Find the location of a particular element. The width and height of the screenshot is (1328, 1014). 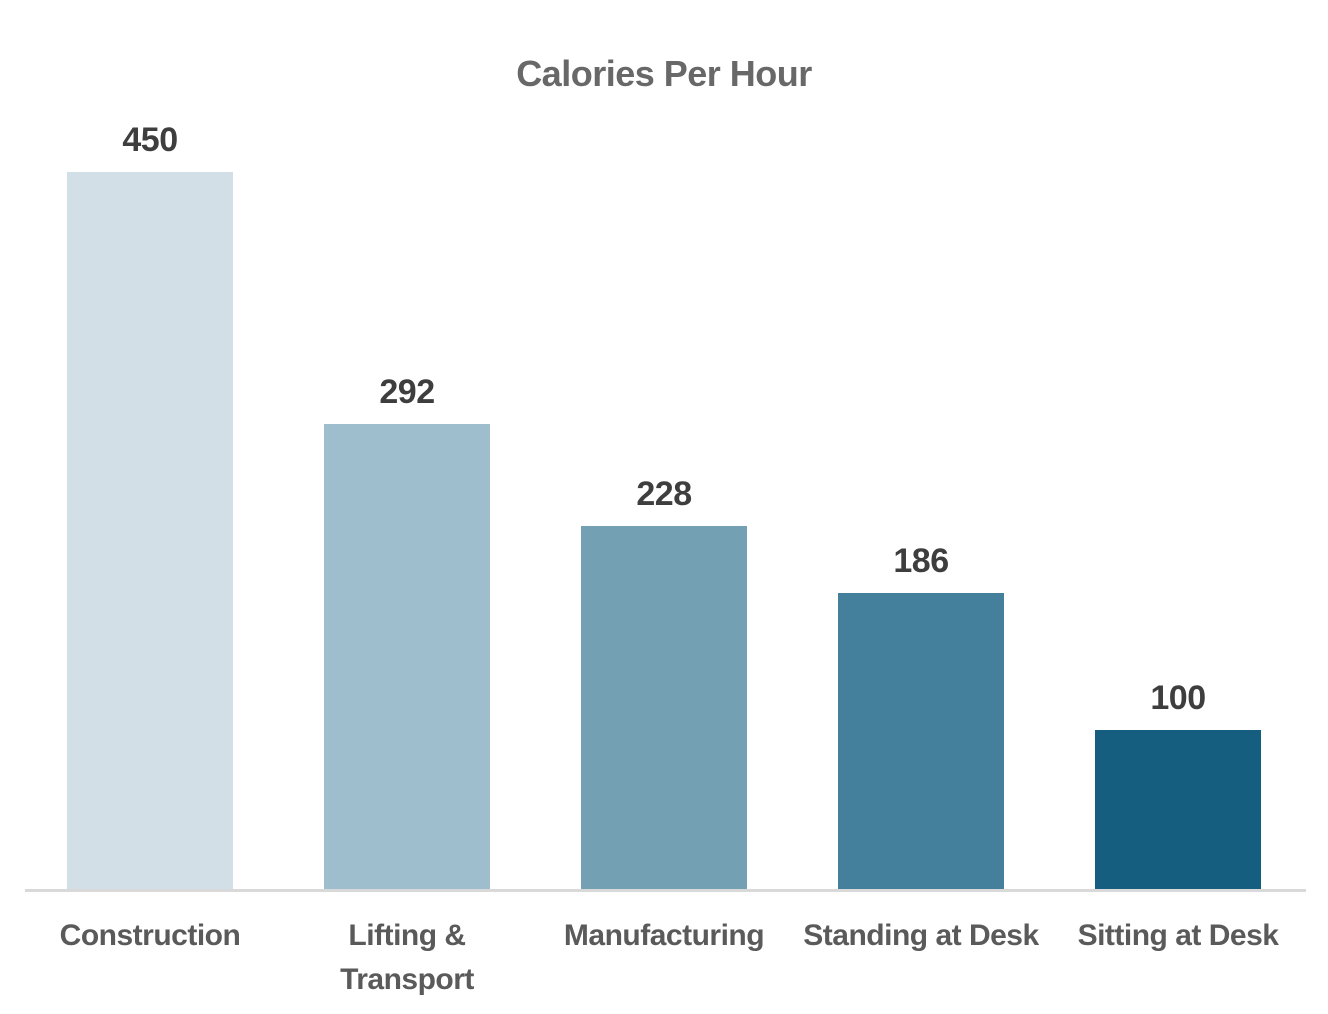

bar-group: 228 is located at coordinates (664, 682).